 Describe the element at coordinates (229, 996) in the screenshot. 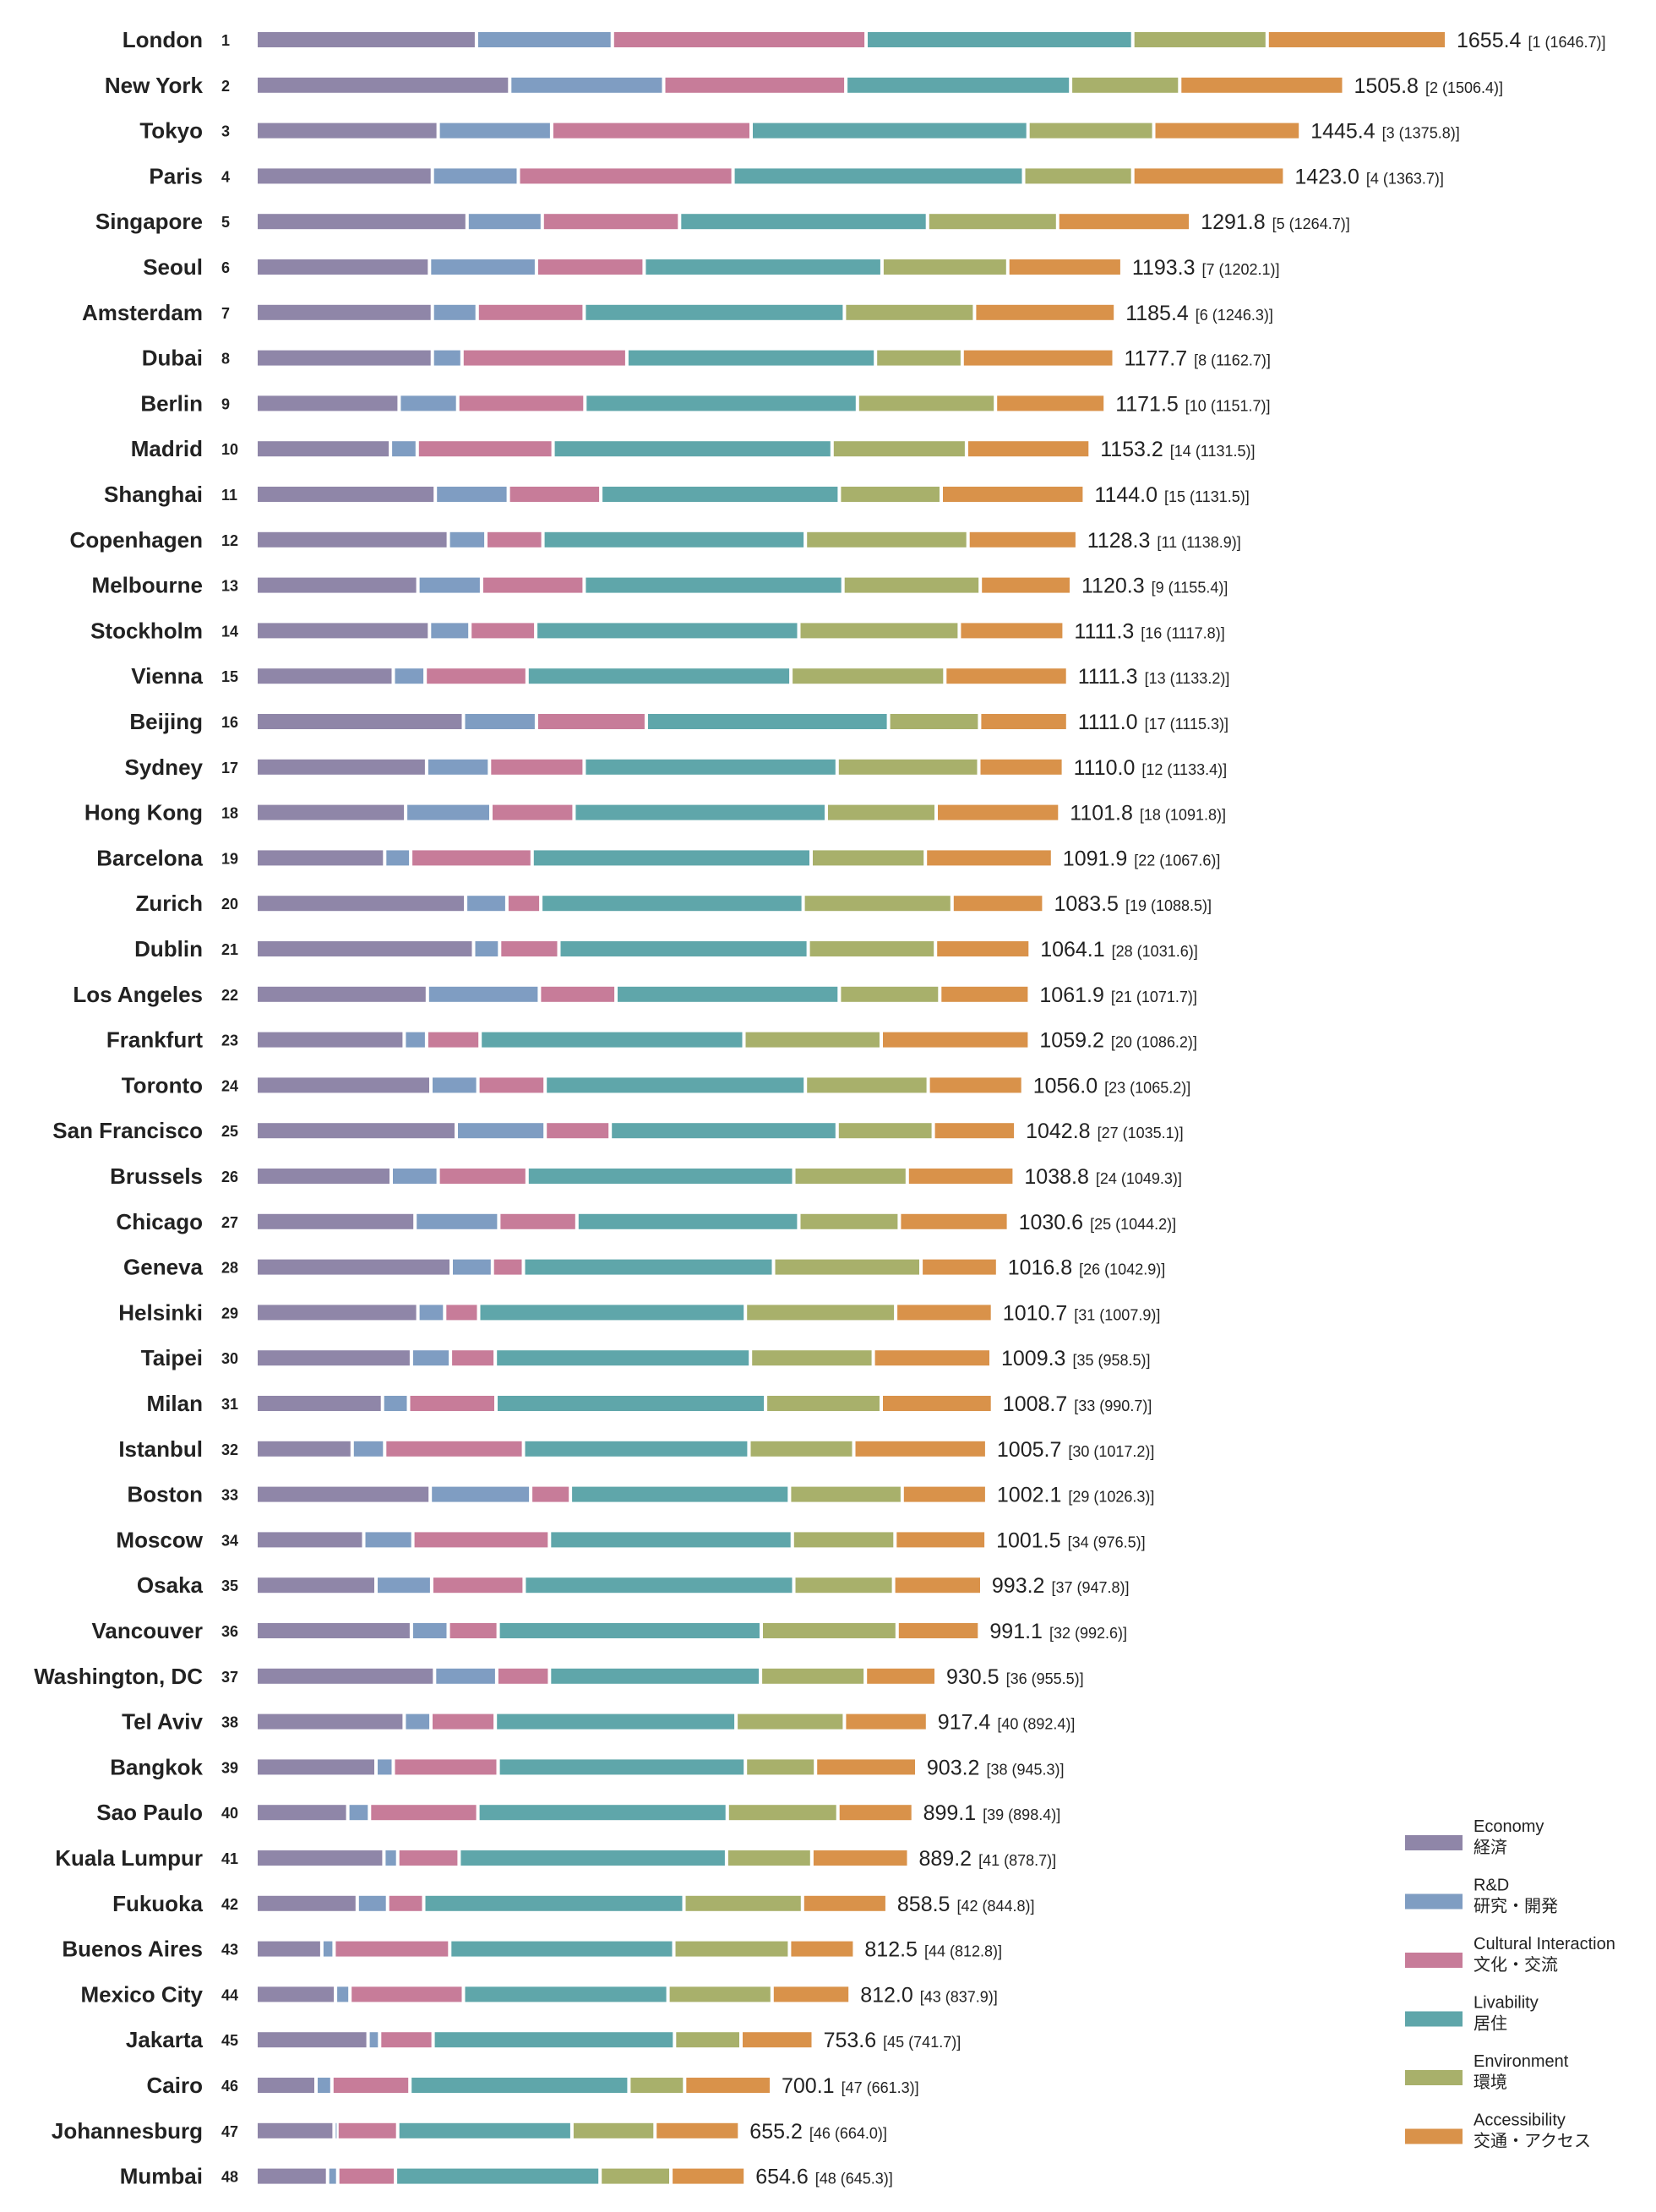

I see `rank-label: 22` at that location.